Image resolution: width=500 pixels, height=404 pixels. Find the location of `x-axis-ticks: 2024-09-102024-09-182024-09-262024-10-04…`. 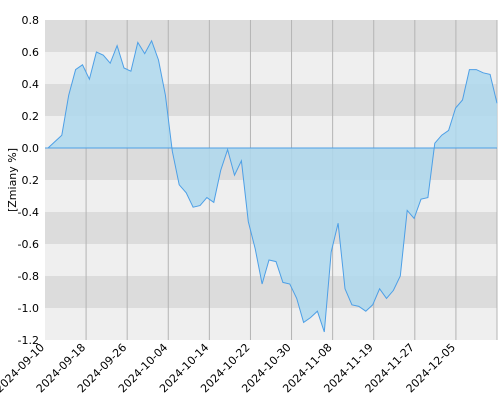

x-axis-ticks: 2024-09-102024-09-182024-09-262024-10-04… is located at coordinates (229, 368).